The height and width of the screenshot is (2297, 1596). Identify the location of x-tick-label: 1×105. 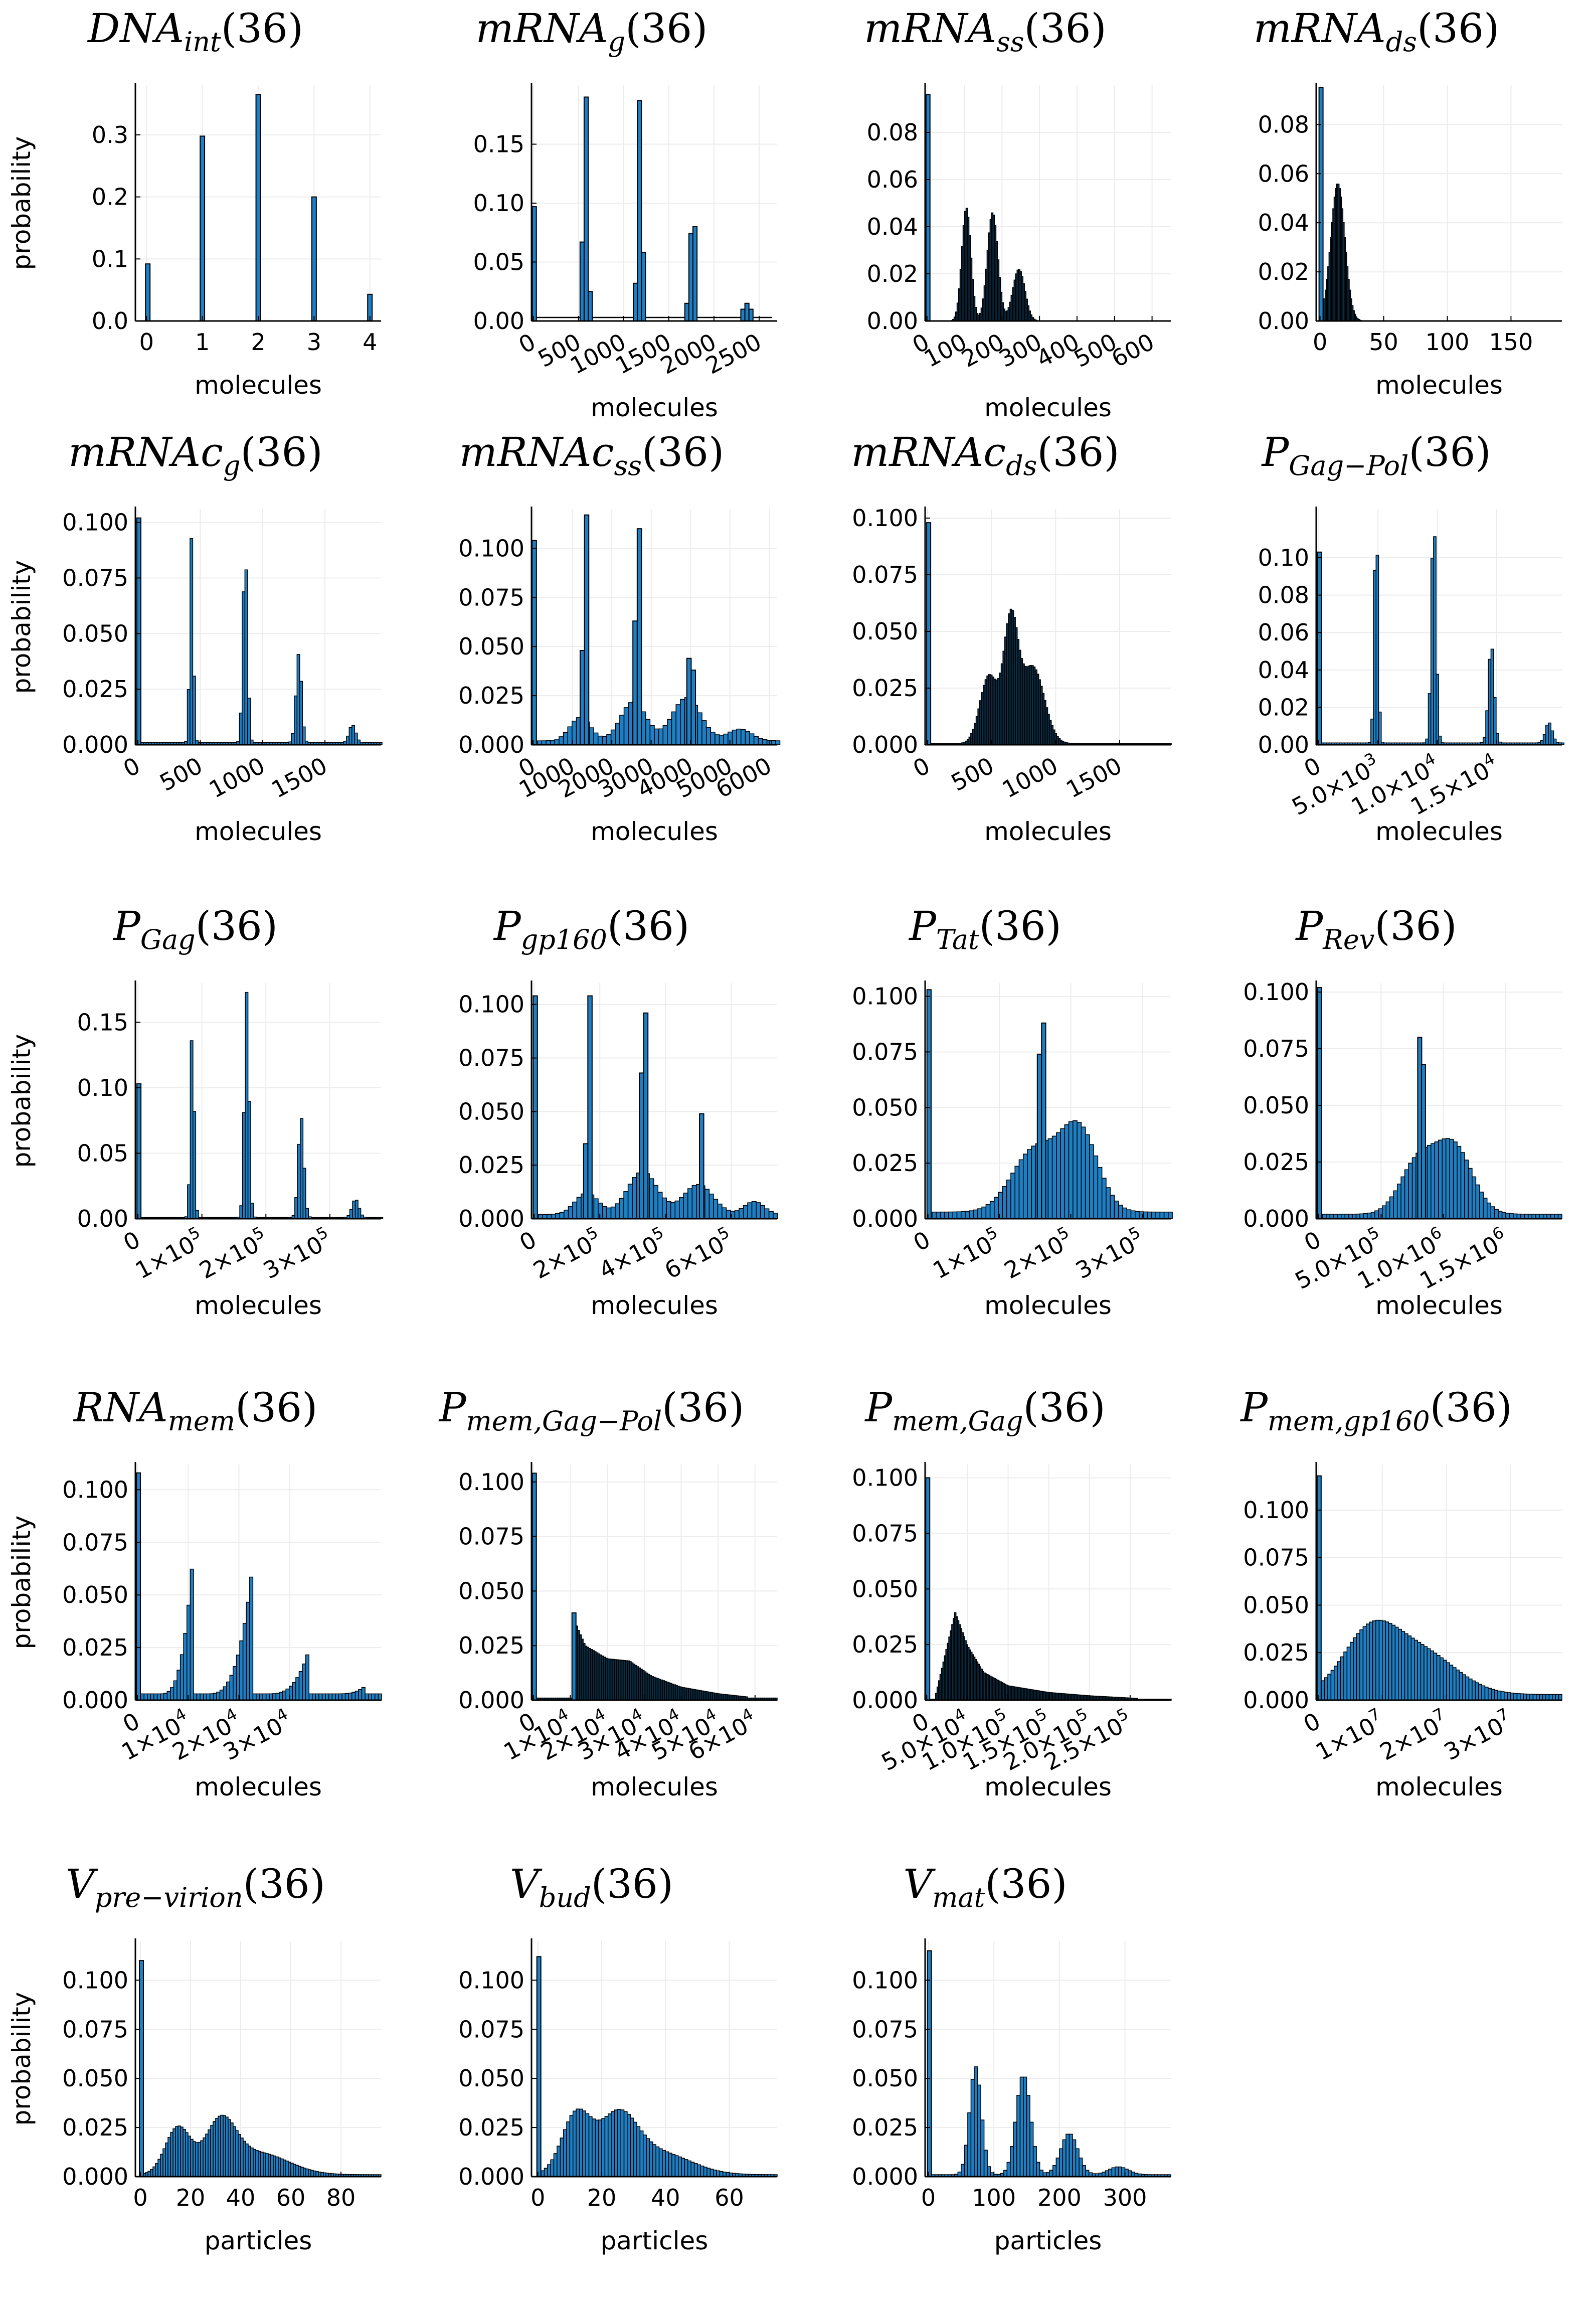
(169, 1253).